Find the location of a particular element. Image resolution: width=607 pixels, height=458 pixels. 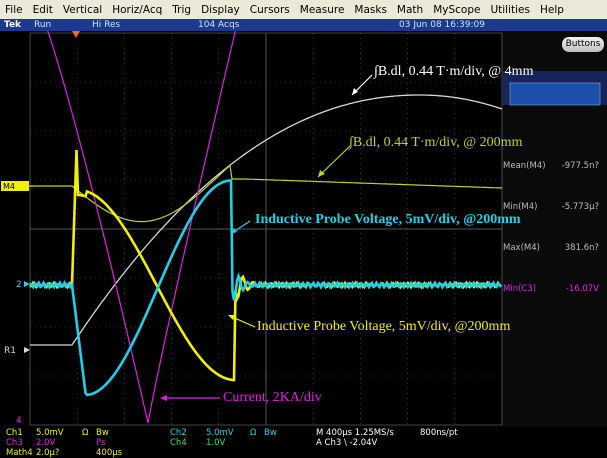

m4-marker: M4 is located at coordinates (17, 186).